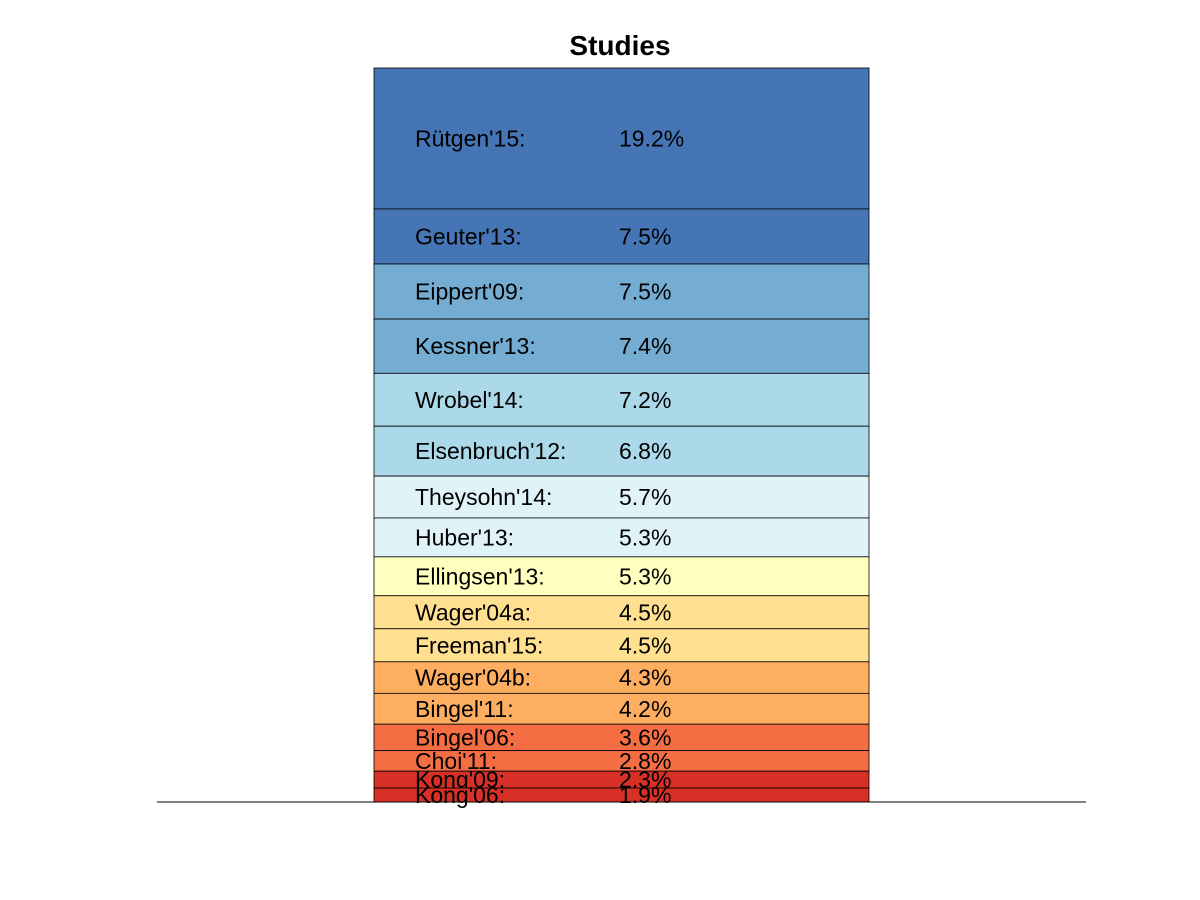 This screenshot has height=900, width=1200. I want to click on segment: Wrobel'14: 7.2%, so click(621, 399).